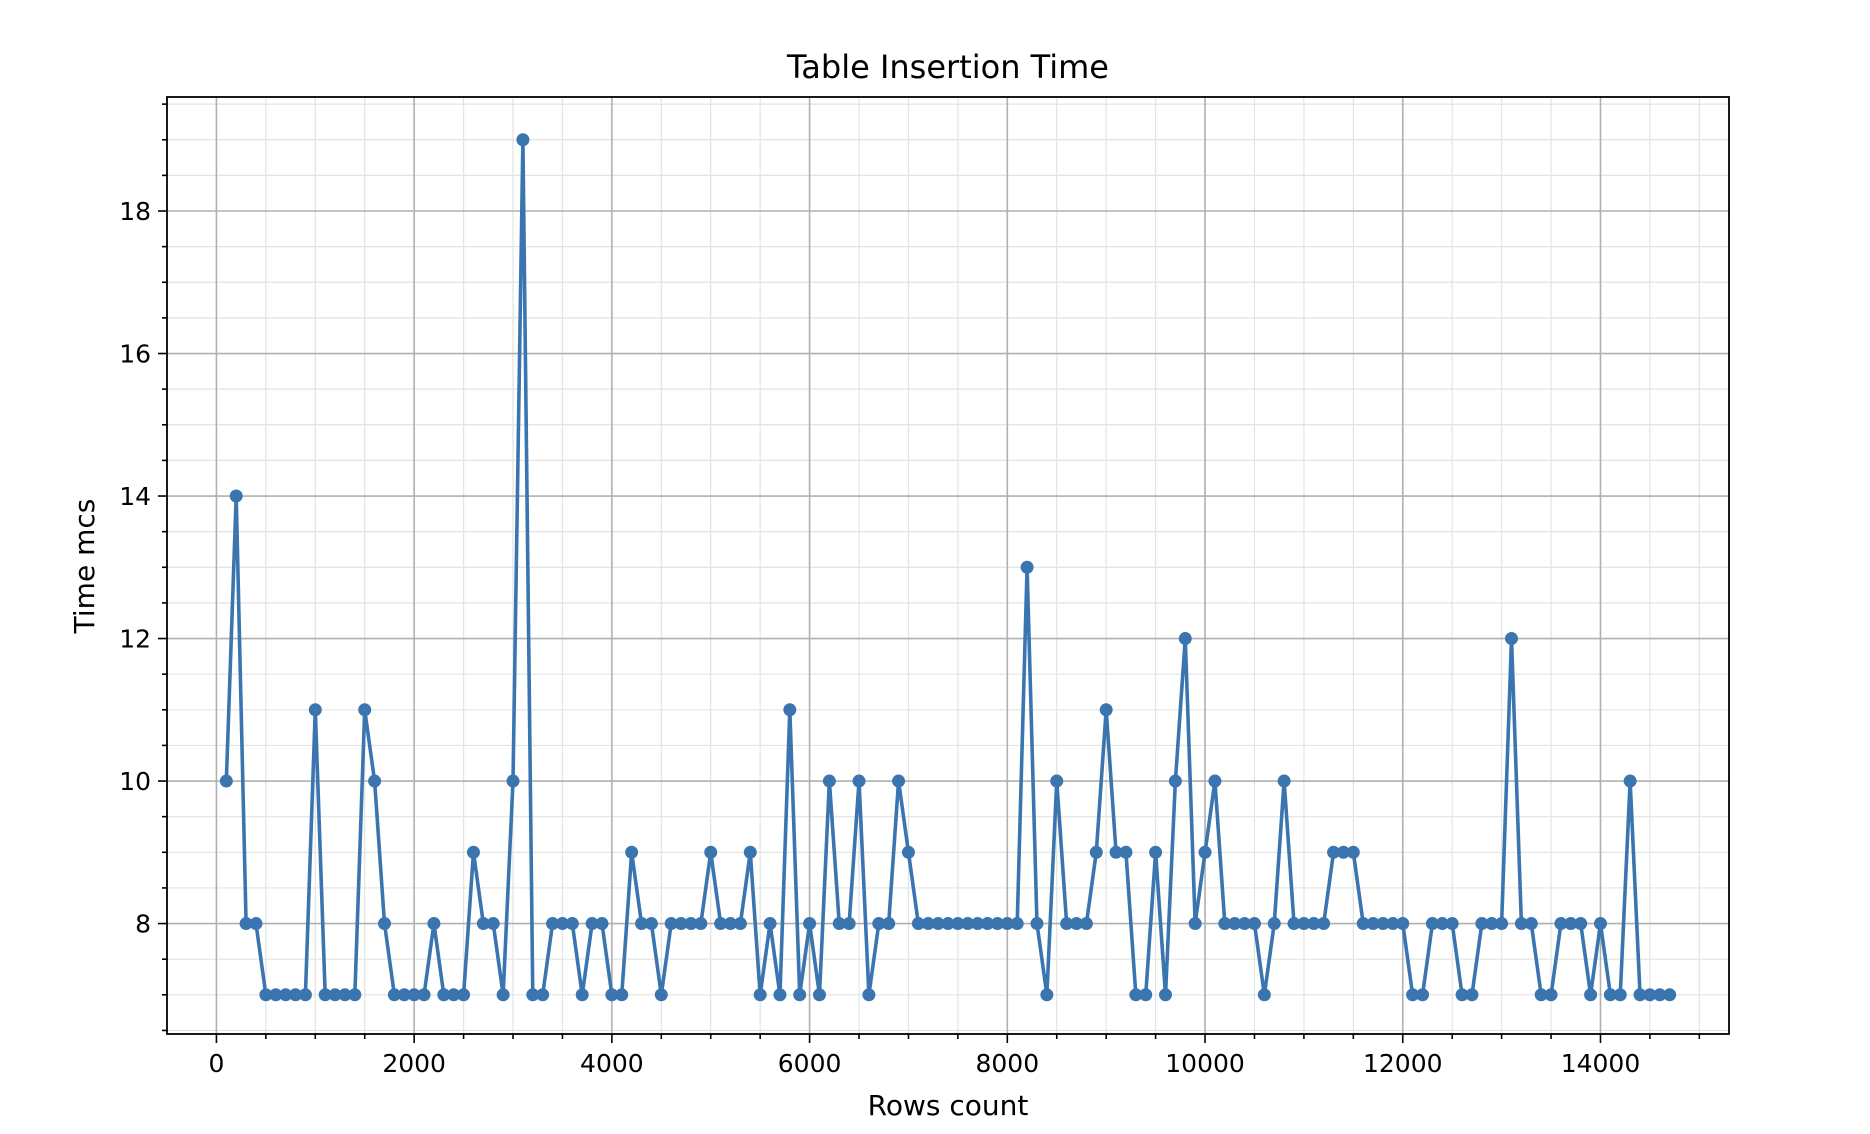 The height and width of the screenshot is (1134, 1870). What do you see at coordinates (84, 567) in the screenshot?
I see `y-axis-label: Time mcs` at bounding box center [84, 567].